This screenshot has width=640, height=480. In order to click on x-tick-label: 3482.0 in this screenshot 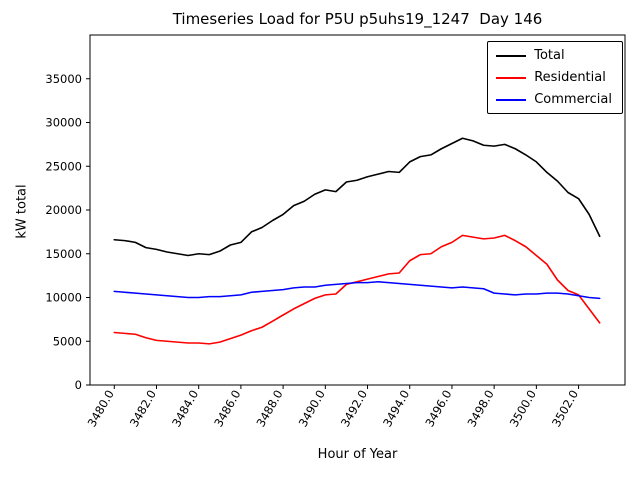, I will do `click(143, 409)`.